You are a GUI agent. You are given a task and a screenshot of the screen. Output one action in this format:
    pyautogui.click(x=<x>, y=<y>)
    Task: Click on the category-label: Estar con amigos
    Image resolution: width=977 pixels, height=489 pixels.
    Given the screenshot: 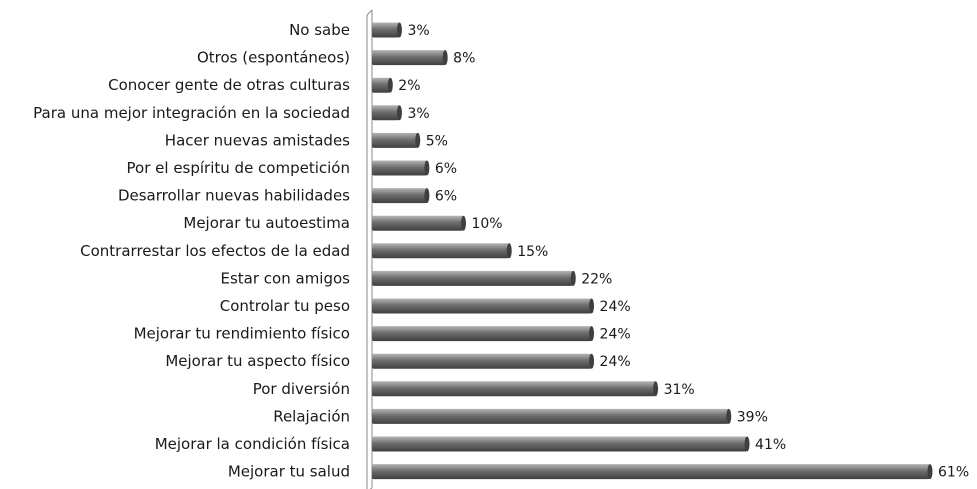 What is the action you would take?
    pyautogui.click(x=286, y=278)
    